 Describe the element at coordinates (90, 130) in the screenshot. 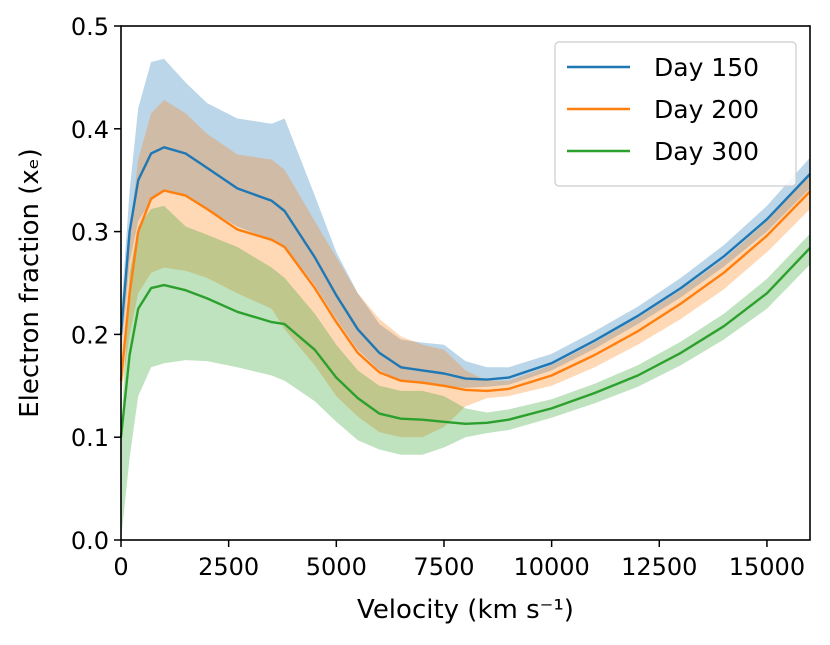

I see `y-tick-label: 0.4` at that location.